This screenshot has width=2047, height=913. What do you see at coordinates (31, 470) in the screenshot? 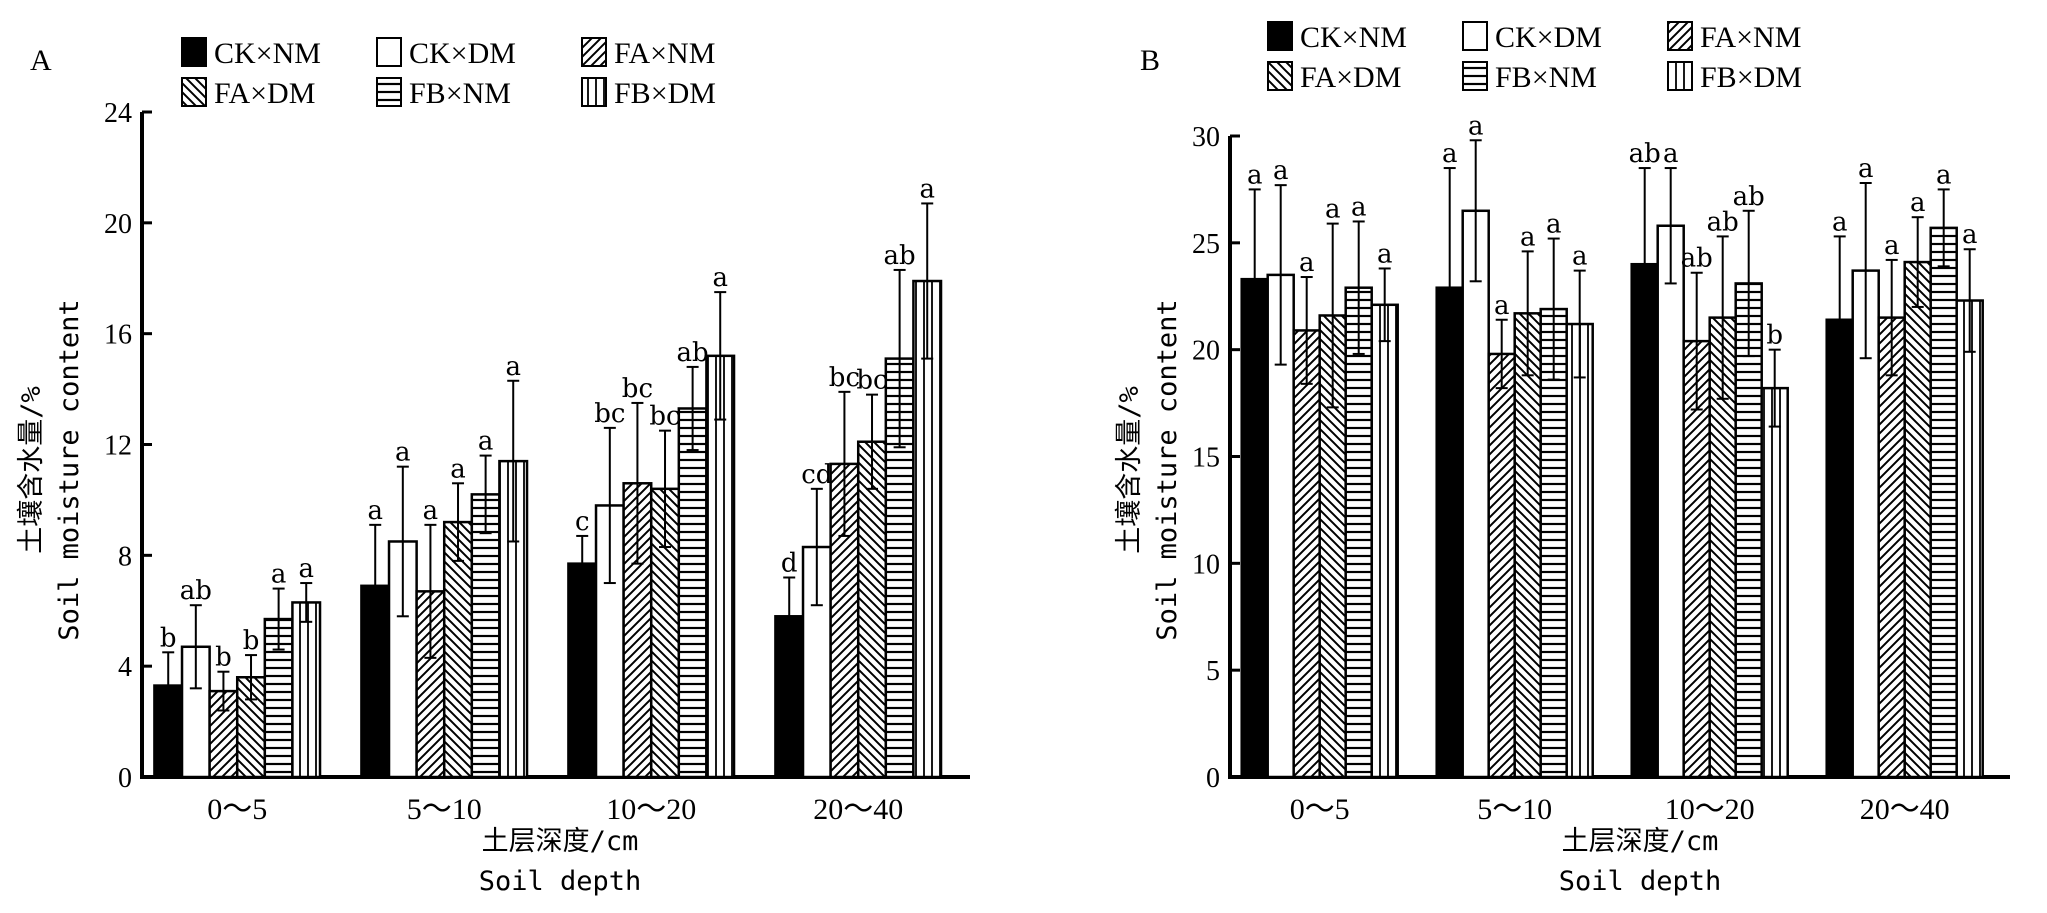
I see `y-axis-title-cn-a: 土壤含水量/%` at bounding box center [31, 470].